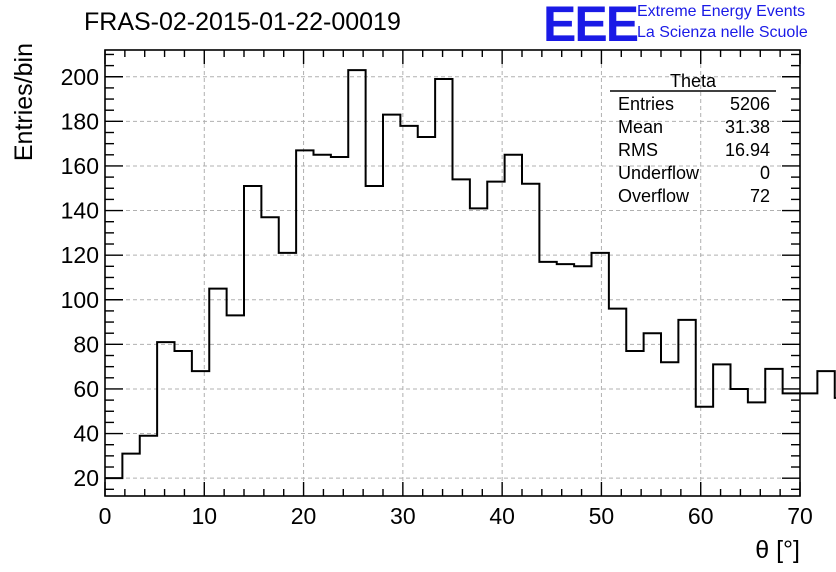 This screenshot has width=836, height=572. Describe the element at coordinates (800, 516) in the screenshot. I see `x-tick-label: 70` at that location.